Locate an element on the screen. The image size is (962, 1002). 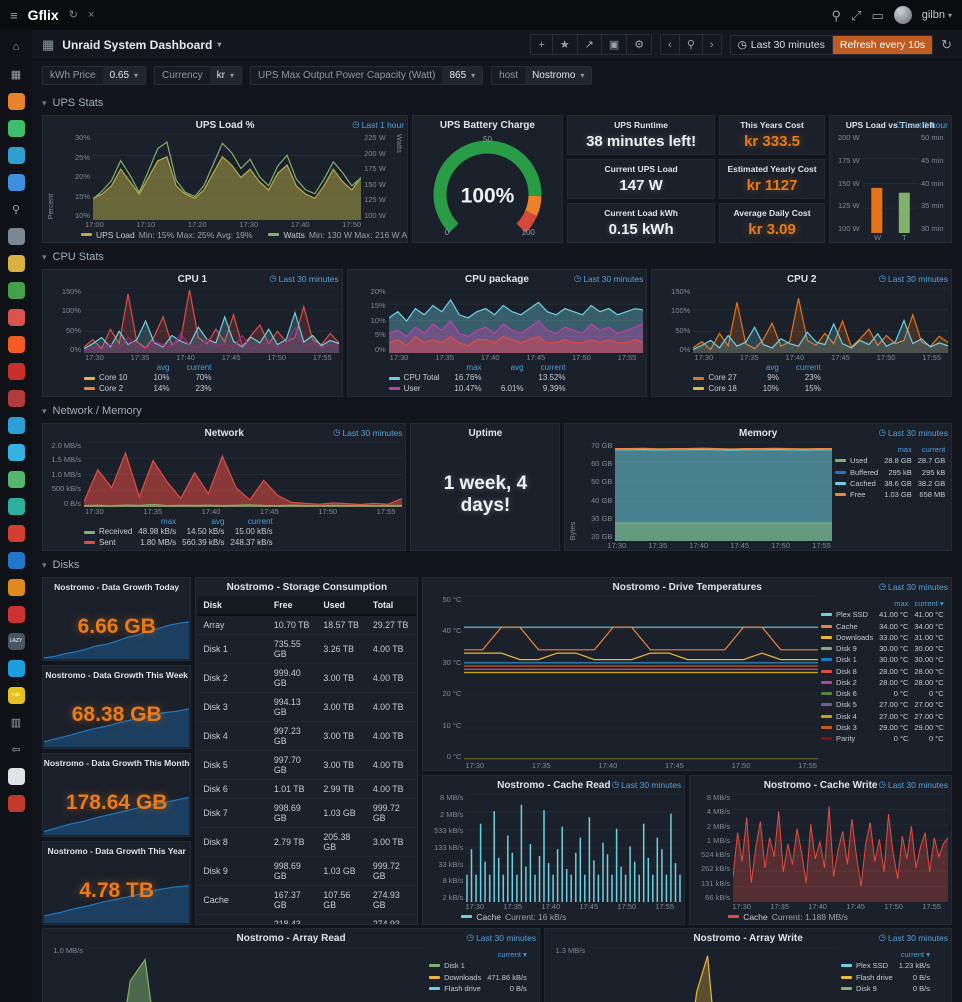
cpu2-chart is located at coordinates (821, 320).